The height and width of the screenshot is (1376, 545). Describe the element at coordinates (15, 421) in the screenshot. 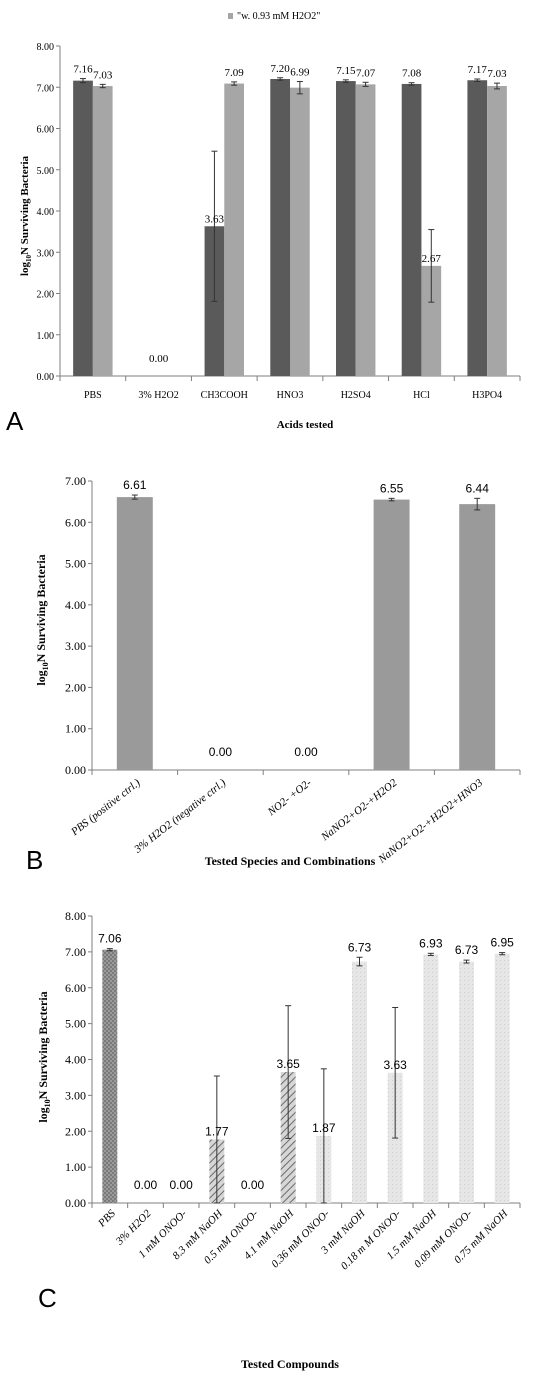

I see `panel-letter-a: A` at that location.